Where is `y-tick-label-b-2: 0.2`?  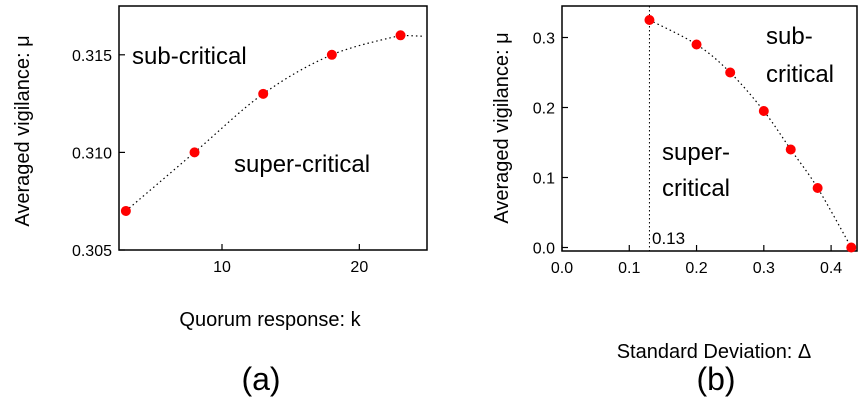 y-tick-label-b-2: 0.2 is located at coordinates (544, 109).